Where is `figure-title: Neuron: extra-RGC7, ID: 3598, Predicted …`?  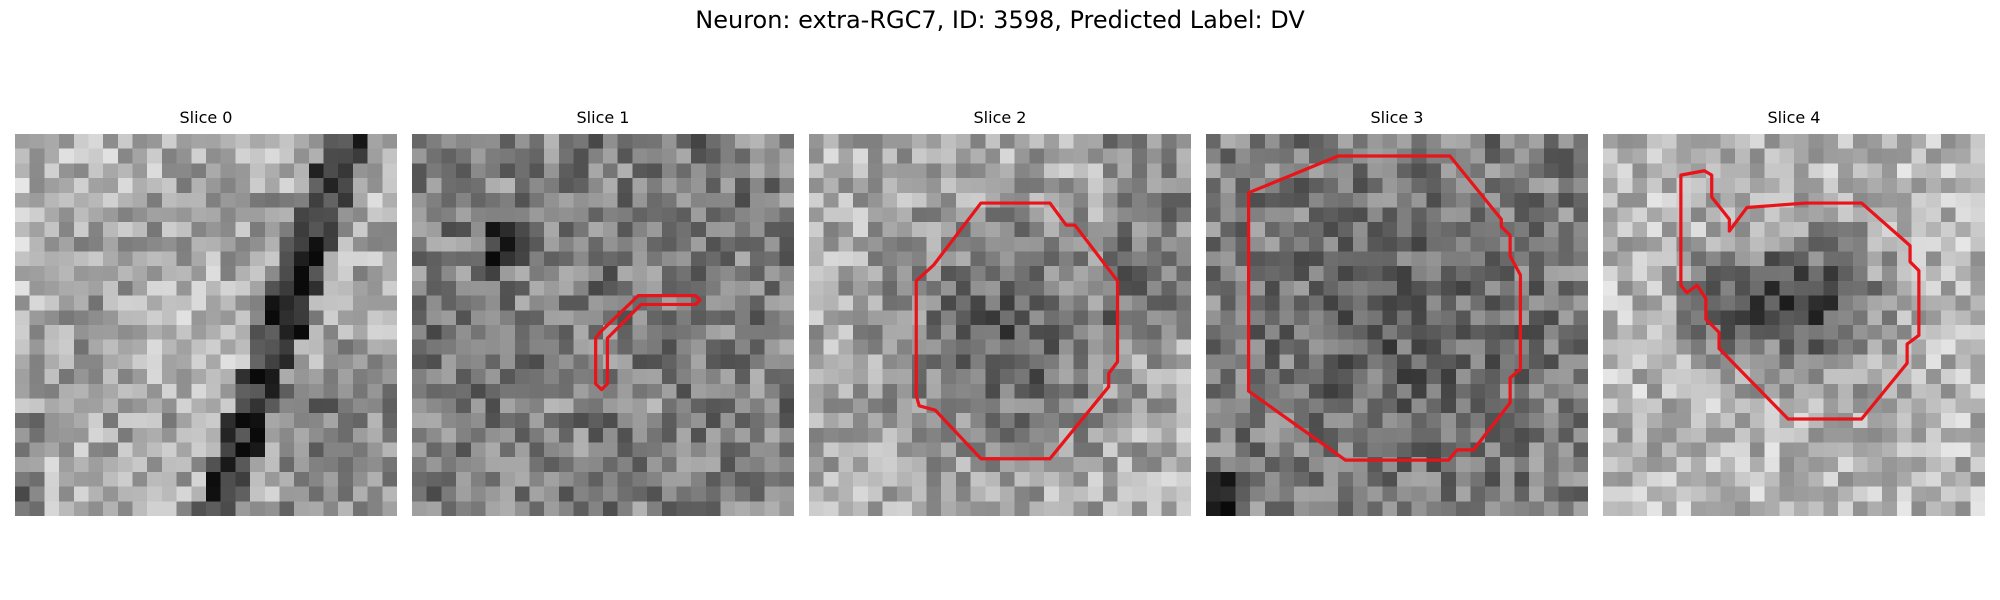 figure-title: Neuron: extra-RGC7, ID: 3598, Predicted … is located at coordinates (1000, 20).